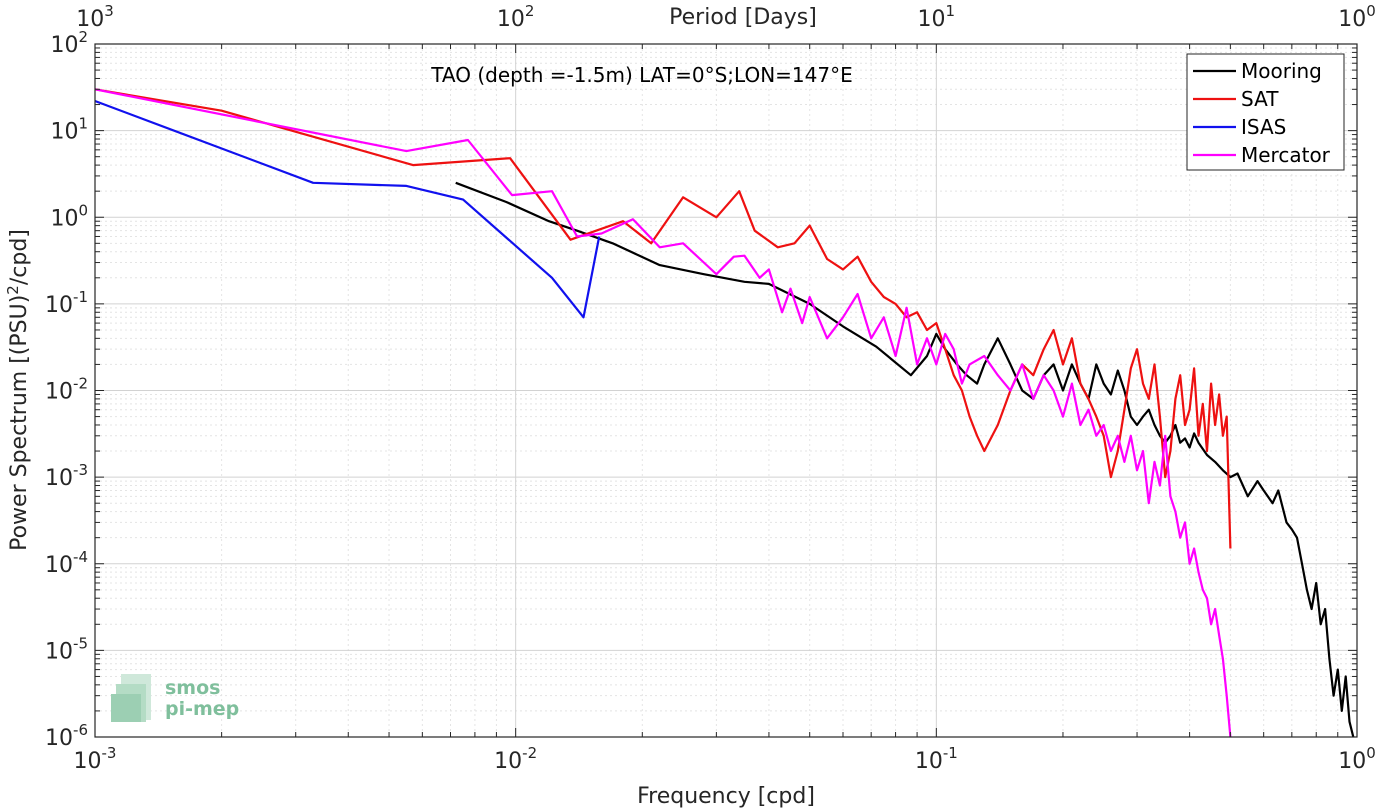  What do you see at coordinates (936, 759) in the screenshot?
I see `x-tick-label: 10⁻¹` at bounding box center [936, 759].